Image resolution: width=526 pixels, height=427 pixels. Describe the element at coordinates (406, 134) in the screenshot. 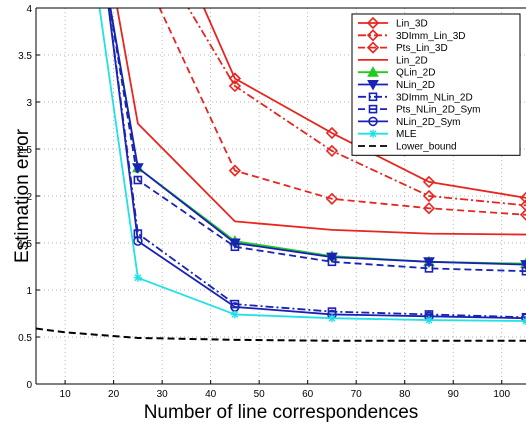

I see `legend-entry-MLE: MLE` at that location.